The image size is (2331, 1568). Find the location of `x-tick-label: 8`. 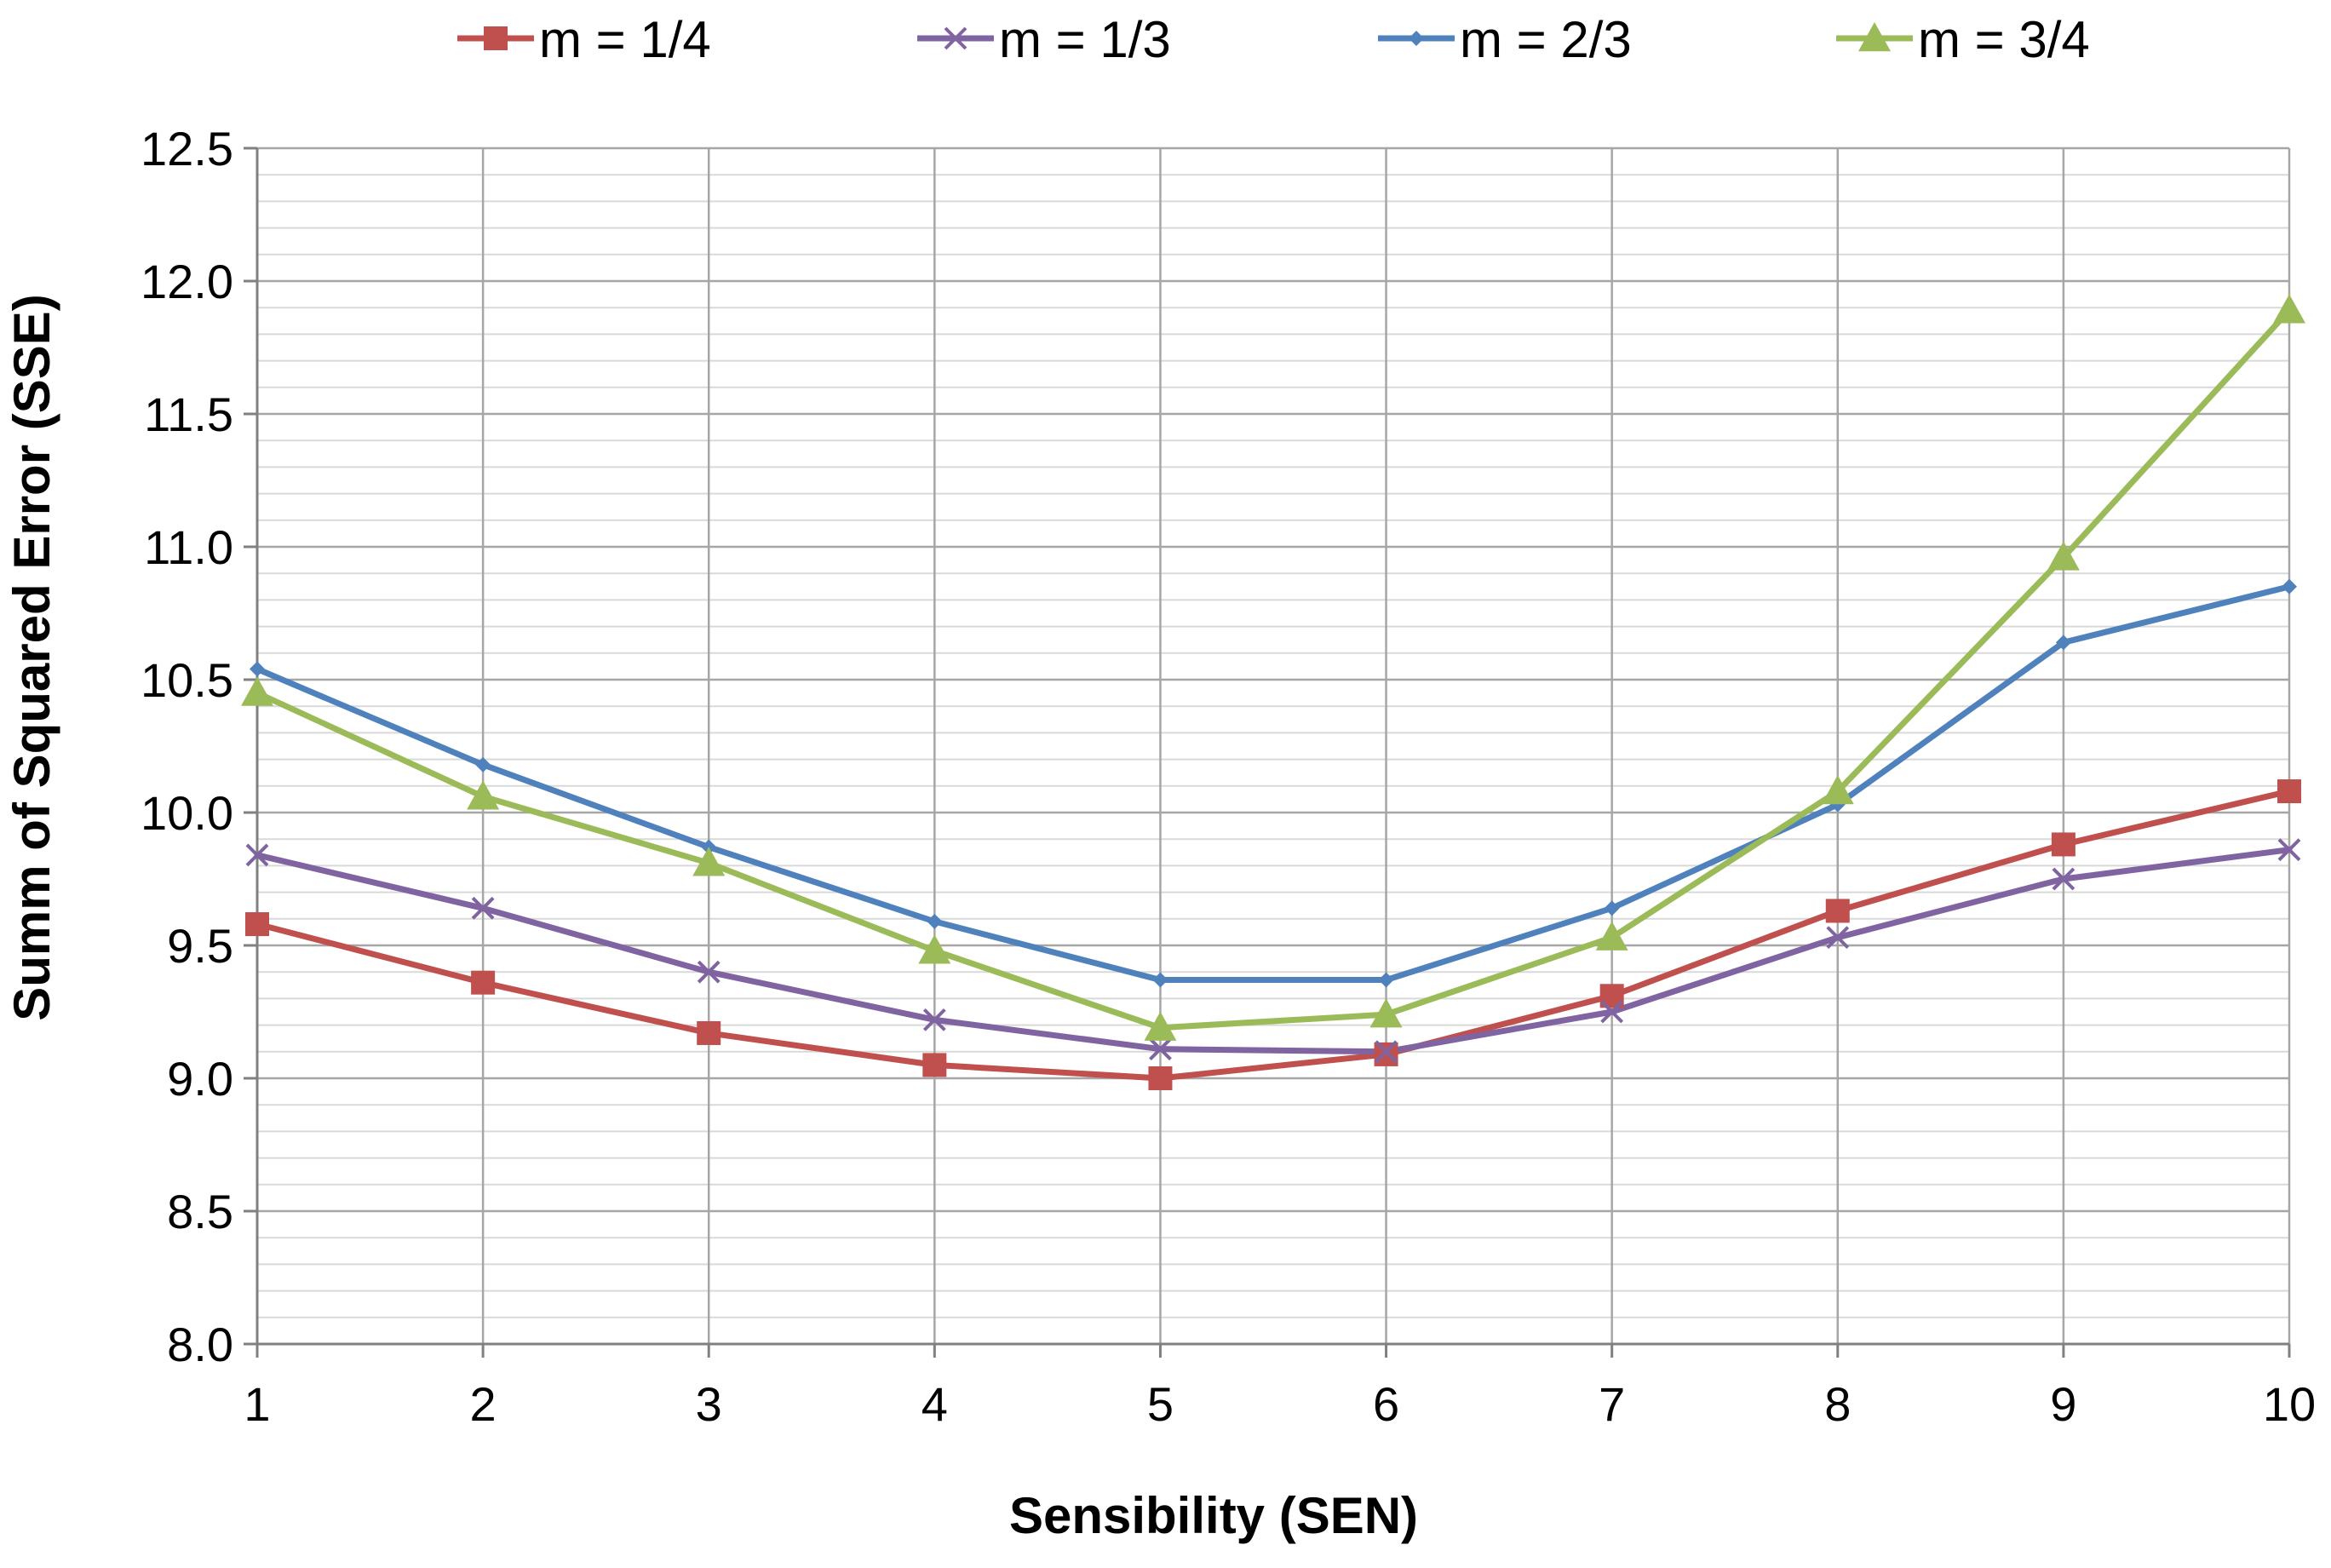

x-tick-label: 8 is located at coordinates (1838, 1404).